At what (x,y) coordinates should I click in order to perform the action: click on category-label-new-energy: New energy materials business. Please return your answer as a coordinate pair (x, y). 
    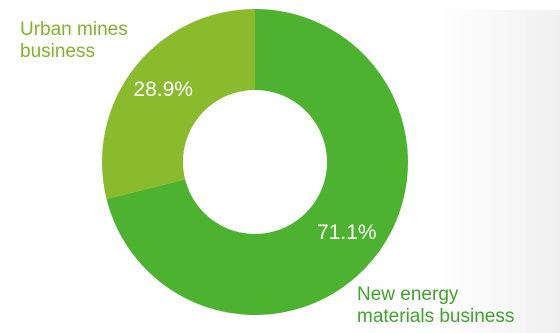
    Looking at the image, I should click on (435, 306).